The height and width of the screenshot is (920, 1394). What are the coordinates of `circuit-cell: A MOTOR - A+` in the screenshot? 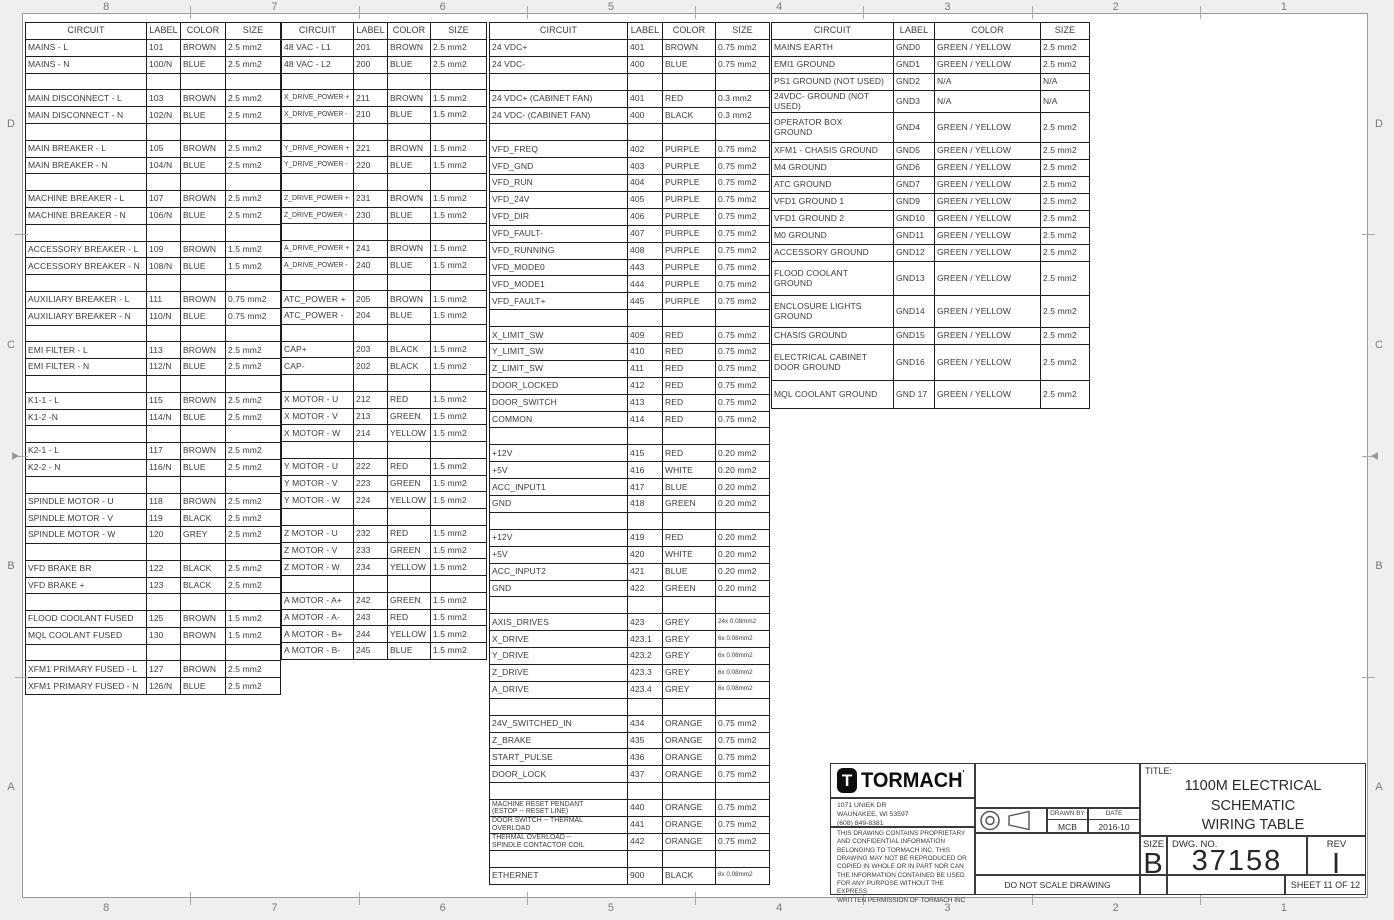 It's located at (317, 600).